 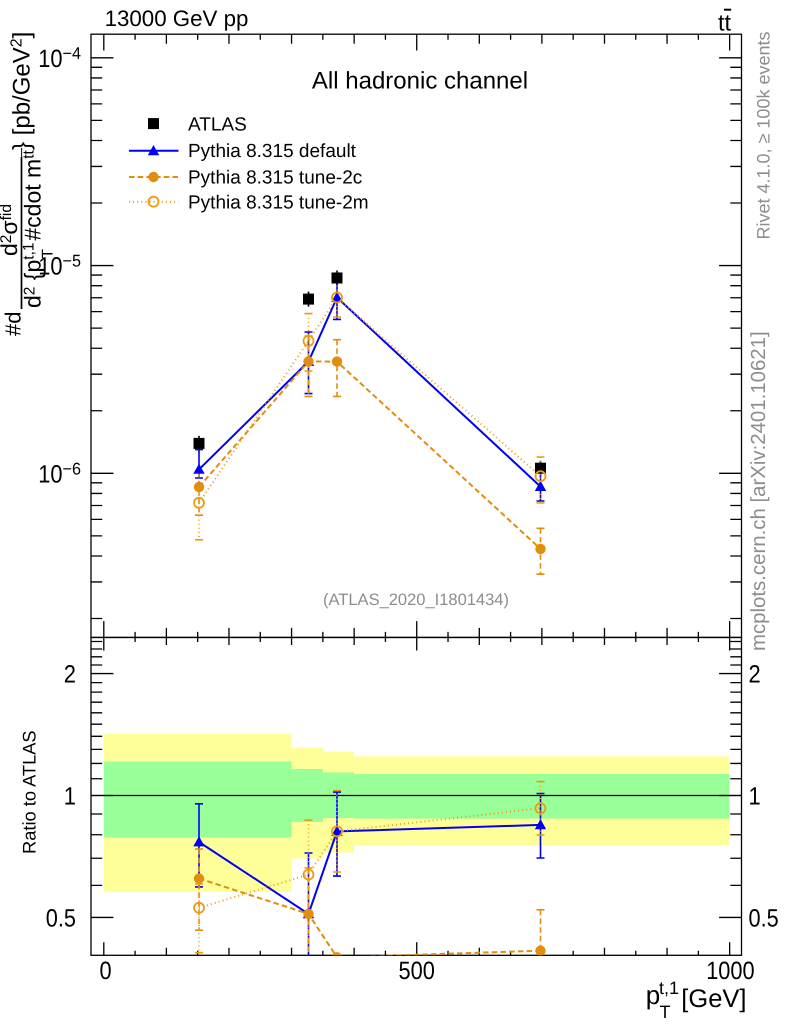 What do you see at coordinates (22, 91) in the screenshot?
I see `svg-text: } [pb/GeV2]` at bounding box center [22, 91].